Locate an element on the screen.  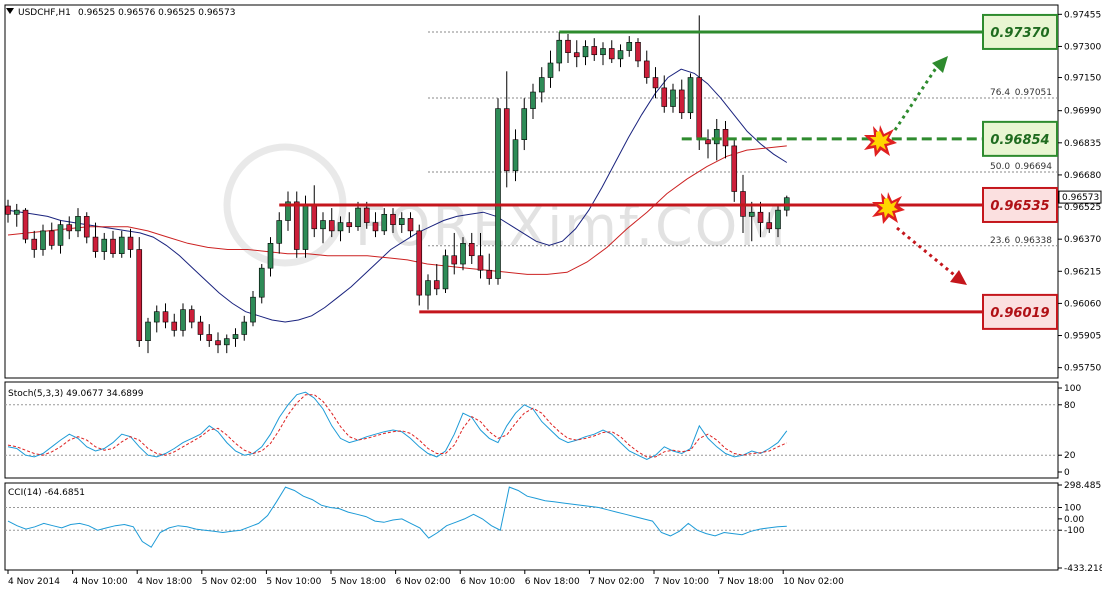
cci-title: CCI(14) -64.6851 is located at coordinates (46, 493).